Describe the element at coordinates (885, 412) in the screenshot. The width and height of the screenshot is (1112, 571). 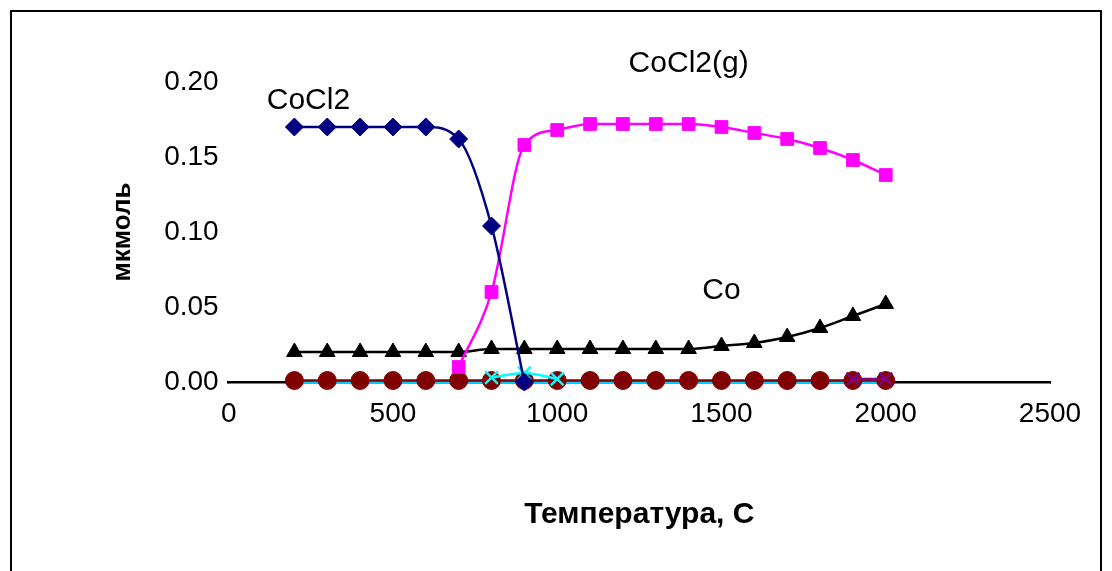
I see `x-tick-label: 2000` at that location.